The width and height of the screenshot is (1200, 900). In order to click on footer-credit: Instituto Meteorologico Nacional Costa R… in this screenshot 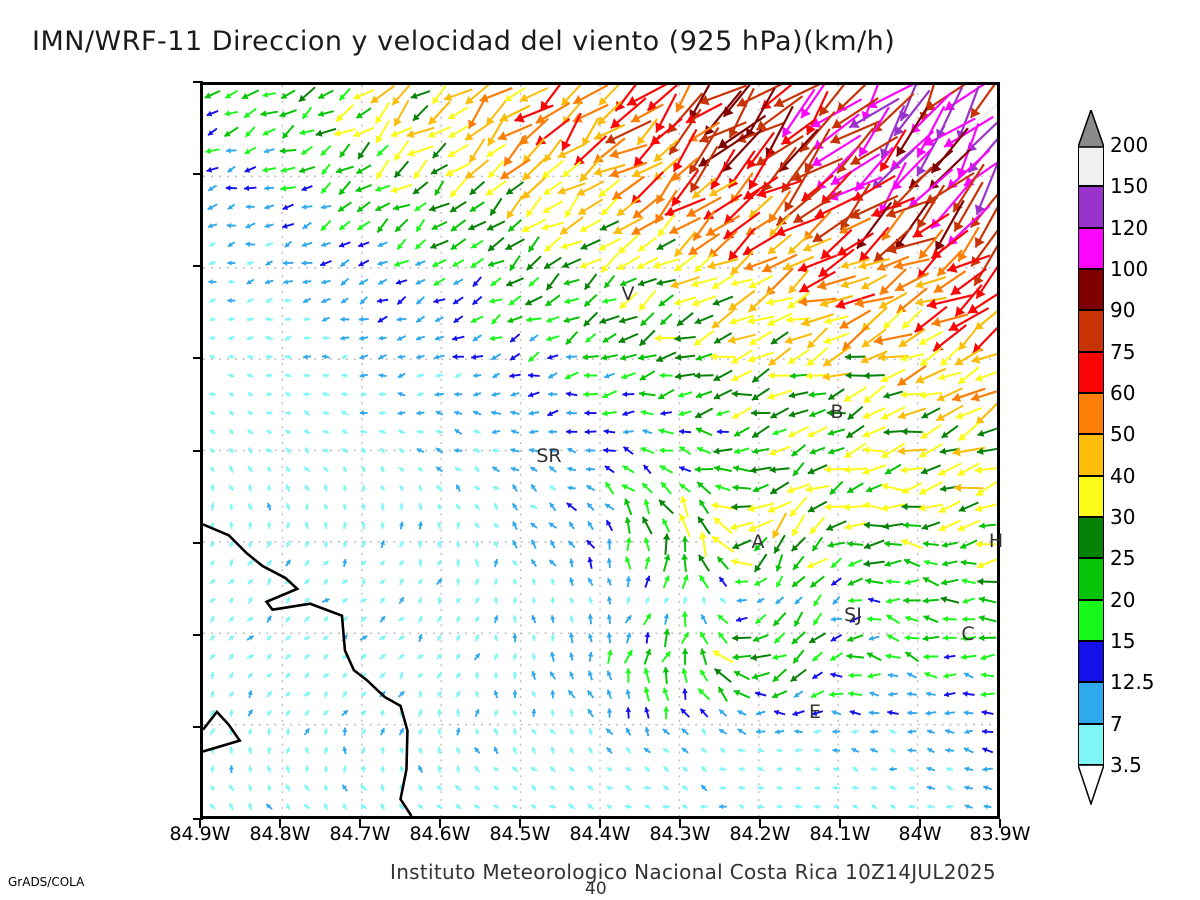, I will do `click(693, 872)`.